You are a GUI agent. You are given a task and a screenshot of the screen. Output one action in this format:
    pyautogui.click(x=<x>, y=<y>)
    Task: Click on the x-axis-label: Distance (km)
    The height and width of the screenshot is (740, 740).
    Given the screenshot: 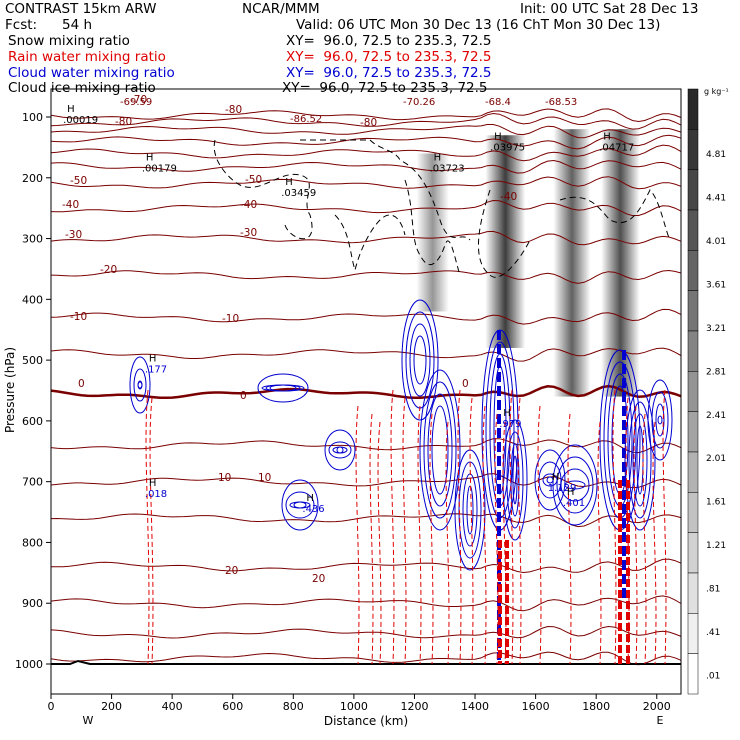 What is the action you would take?
    pyautogui.click(x=366, y=721)
    